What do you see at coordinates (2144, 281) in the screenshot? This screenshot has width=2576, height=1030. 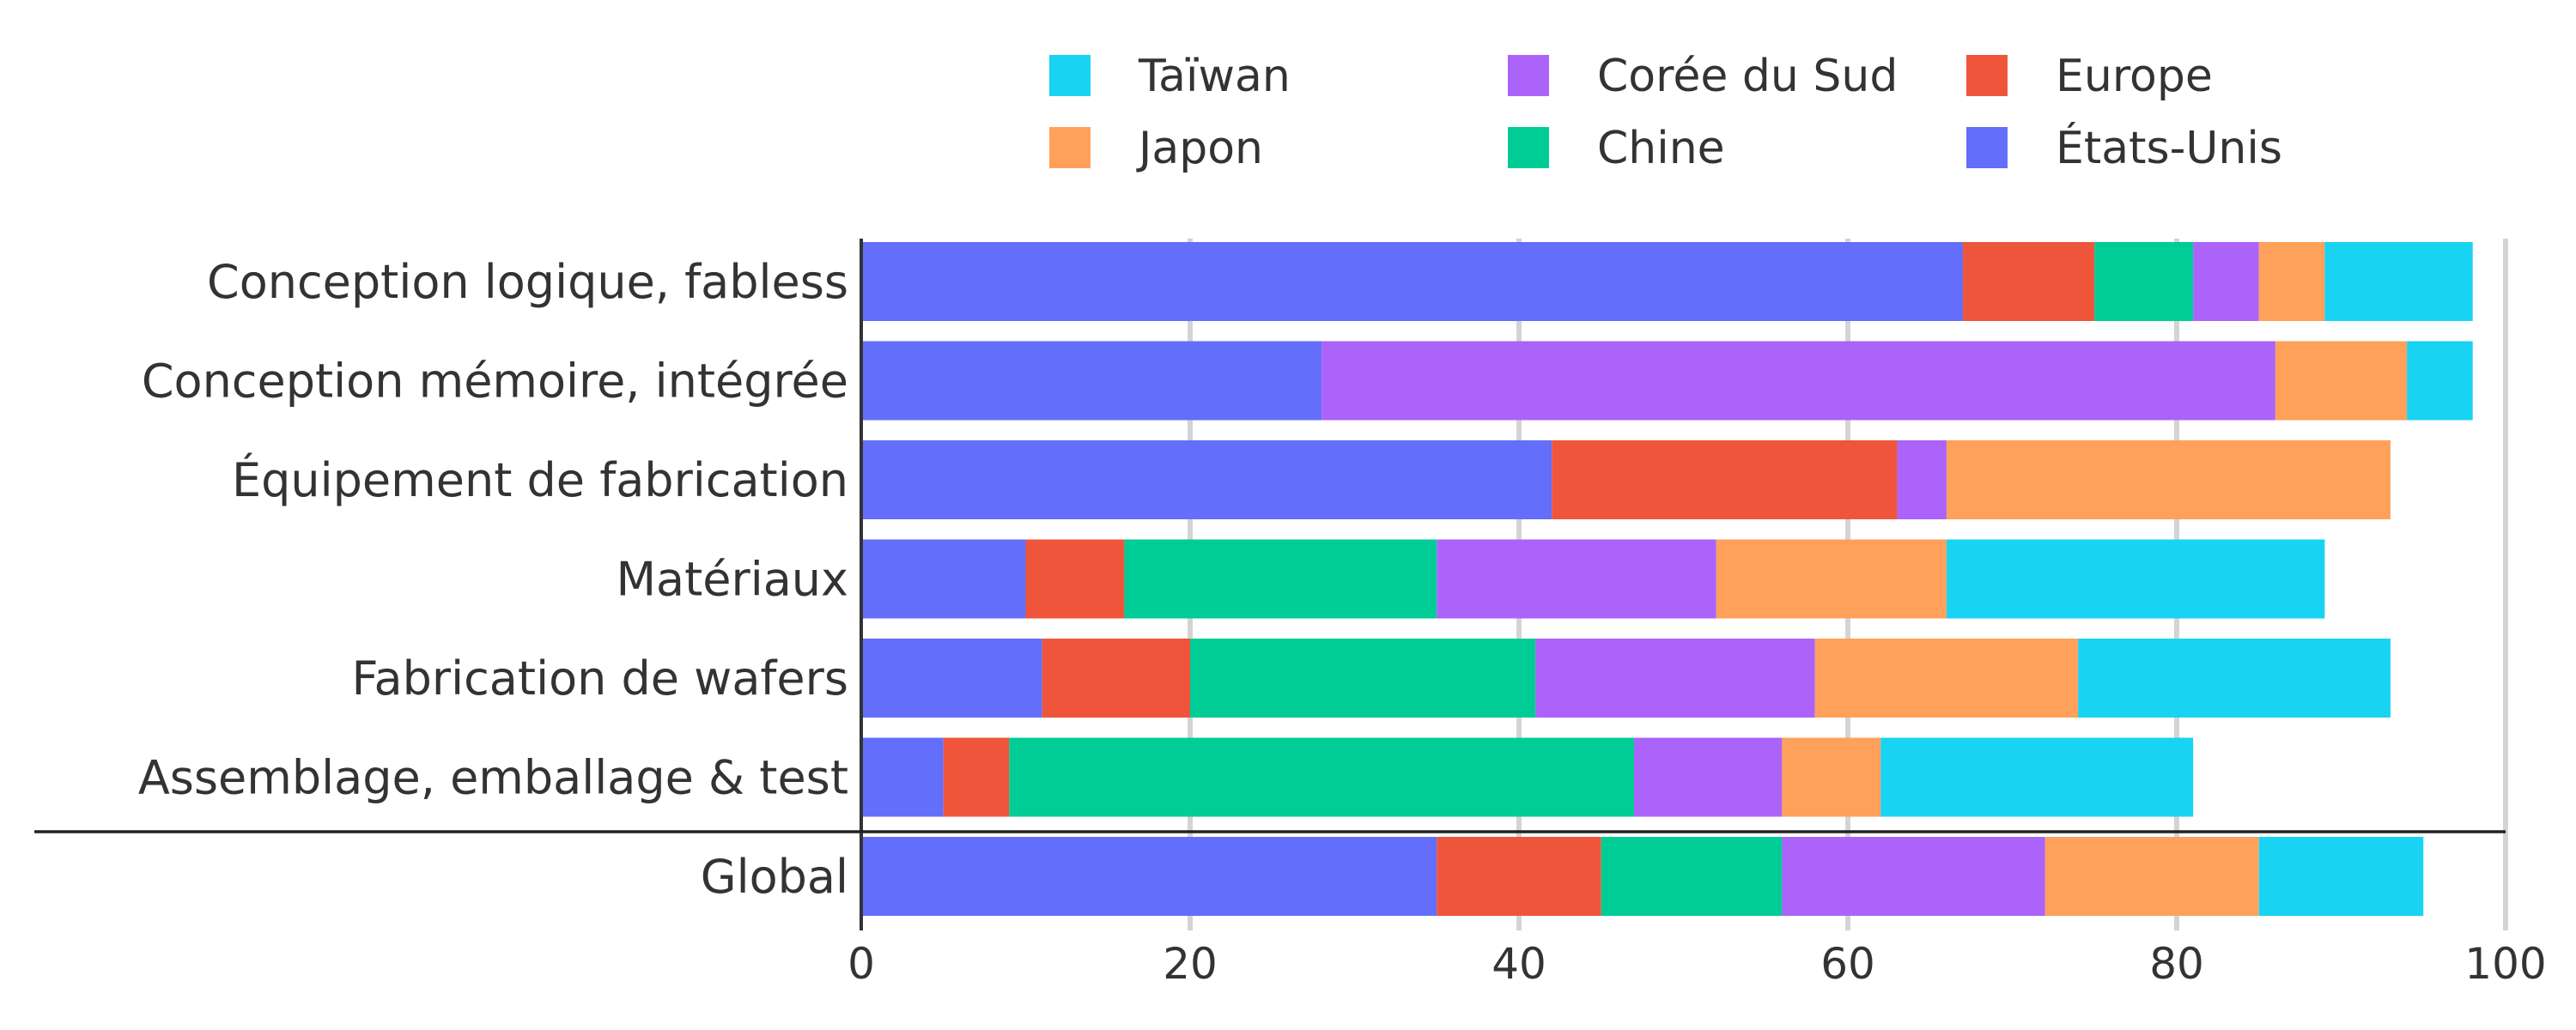 I see `bar-conception-logique-fabless-chine` at bounding box center [2144, 281].